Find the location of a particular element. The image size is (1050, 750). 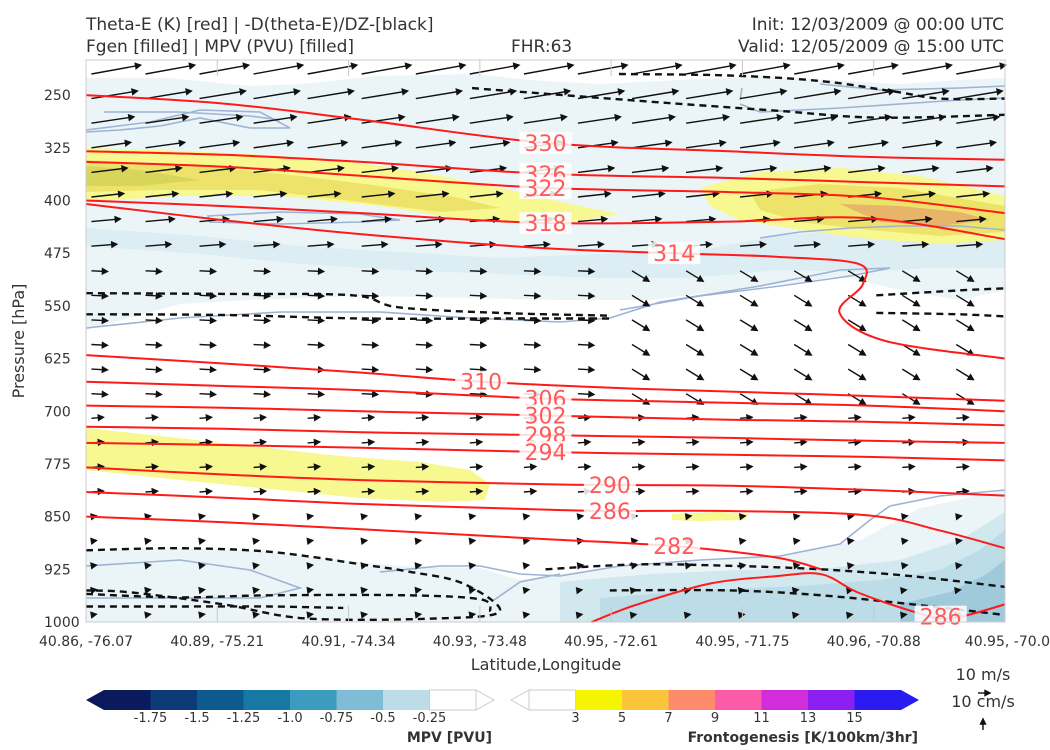

fgen-colorbar-tick: 13 is located at coordinates (808, 718).